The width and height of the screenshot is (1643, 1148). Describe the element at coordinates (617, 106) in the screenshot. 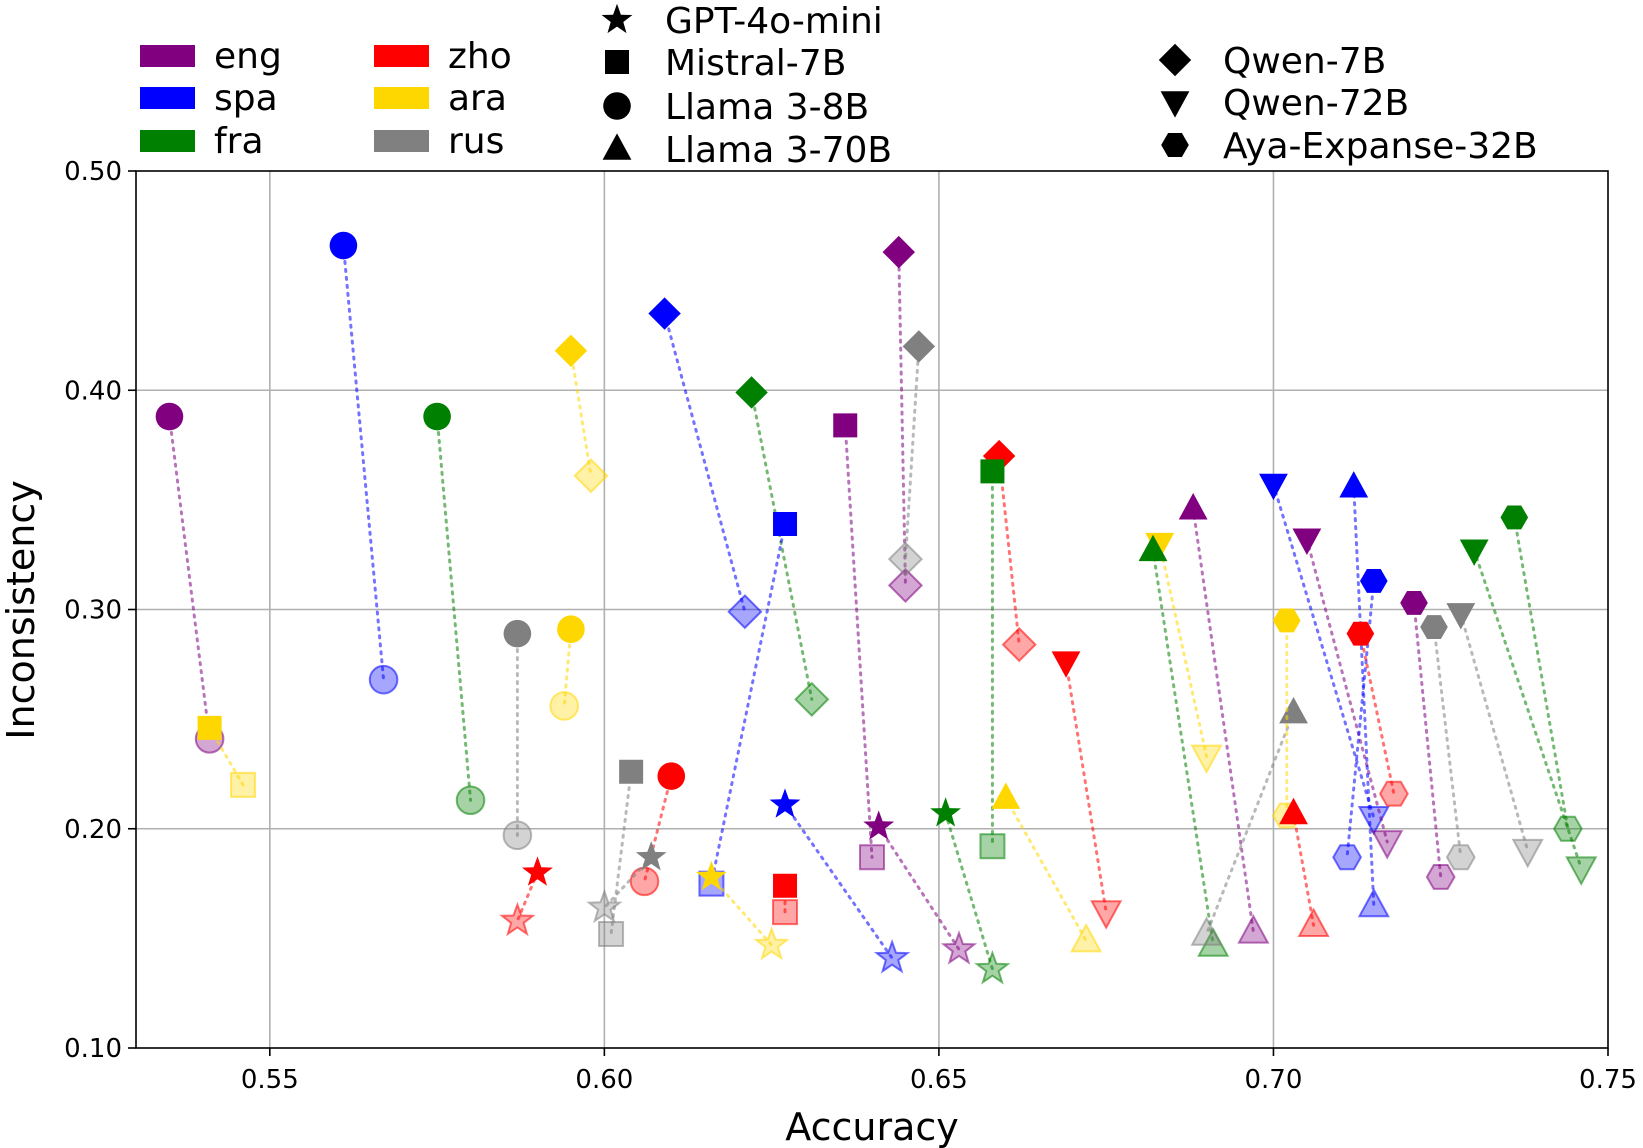

I see `legend-marker-circle` at that location.